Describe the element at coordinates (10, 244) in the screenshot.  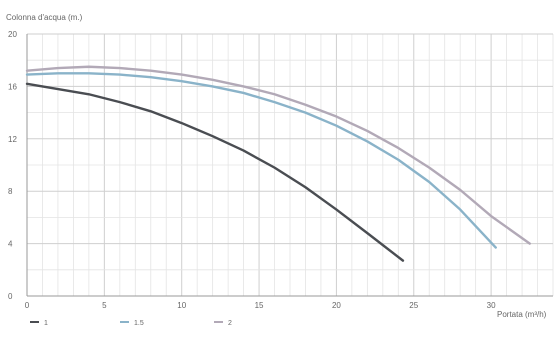
I see `y-tick-label: 4` at that location.